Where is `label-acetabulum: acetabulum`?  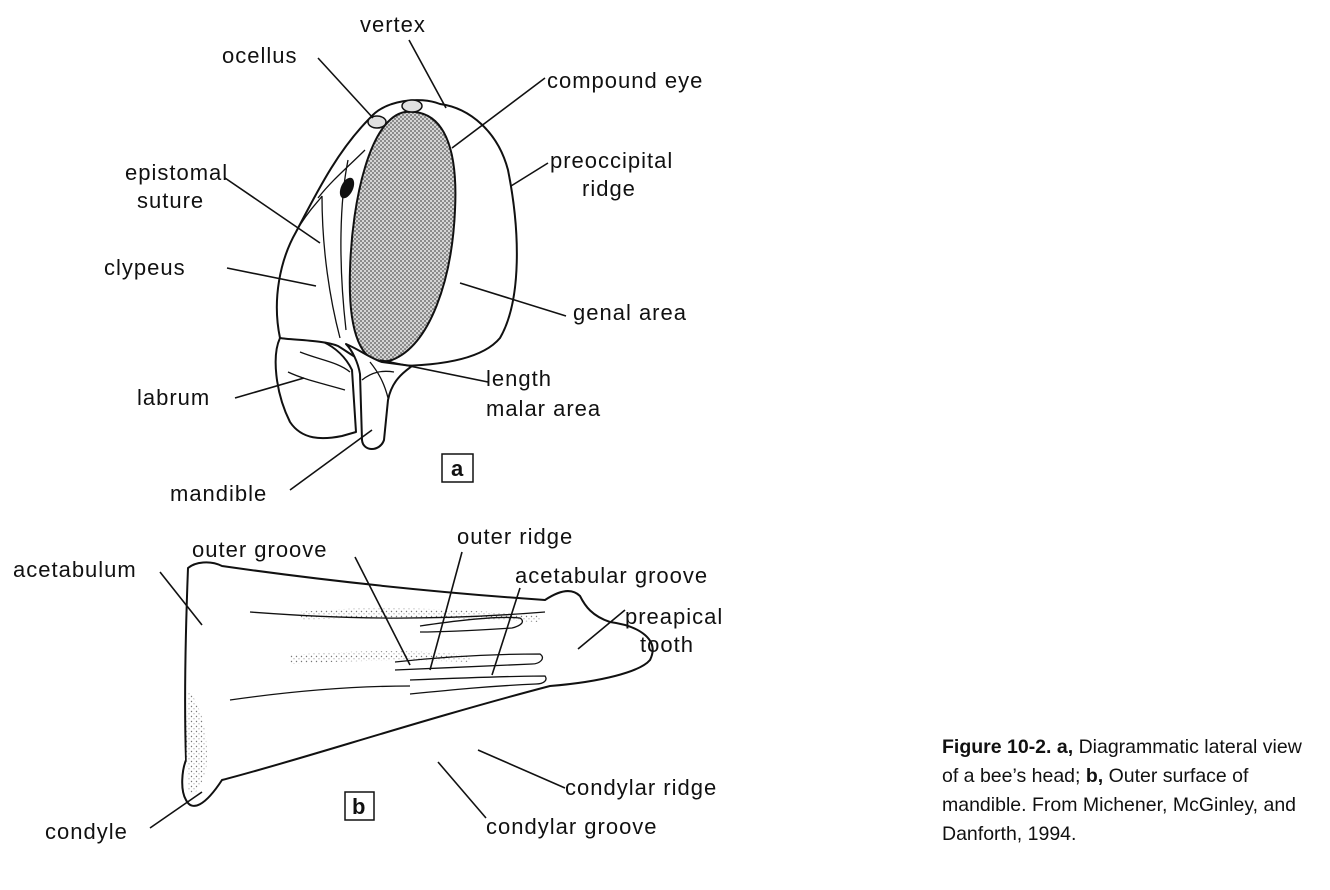 label-acetabulum: acetabulum is located at coordinates (75, 569).